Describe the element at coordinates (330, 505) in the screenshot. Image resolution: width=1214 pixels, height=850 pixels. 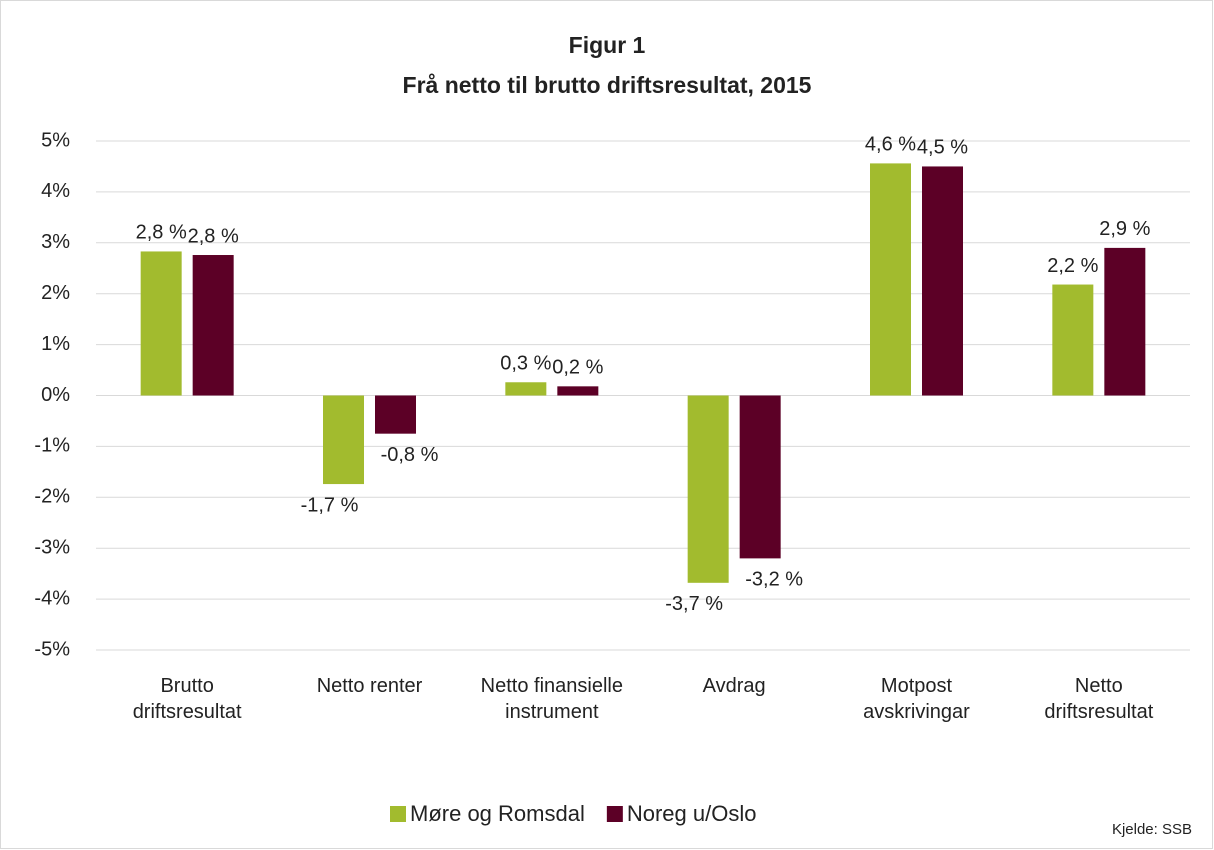
I see `data-label: -1,7 %` at that location.